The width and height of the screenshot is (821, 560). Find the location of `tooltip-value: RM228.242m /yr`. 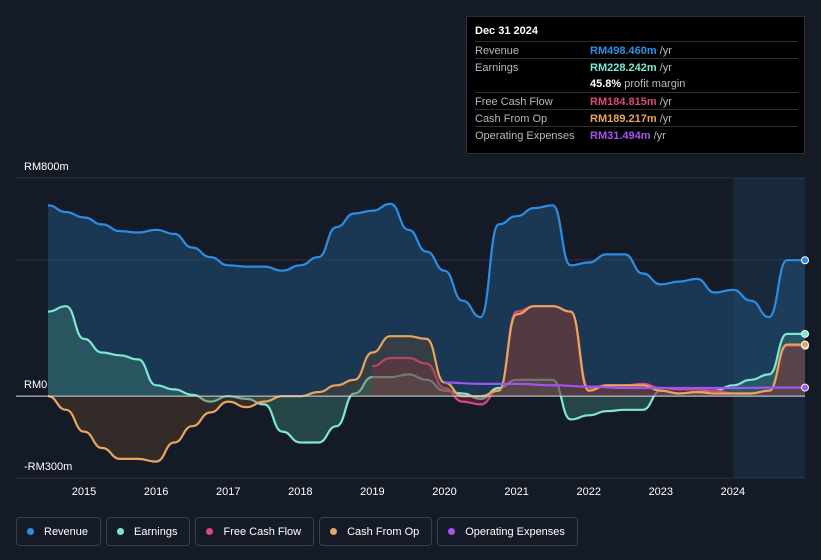

tooltip-value: RM228.242m /yr is located at coordinates (631, 68).